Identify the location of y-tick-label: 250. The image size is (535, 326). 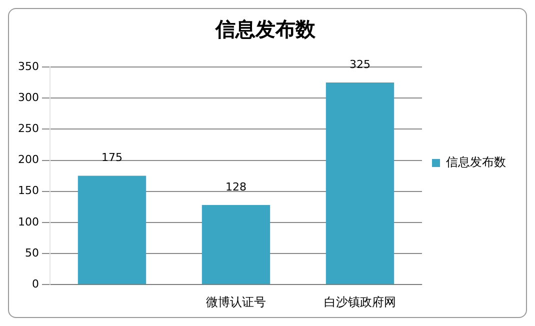
(28, 129).